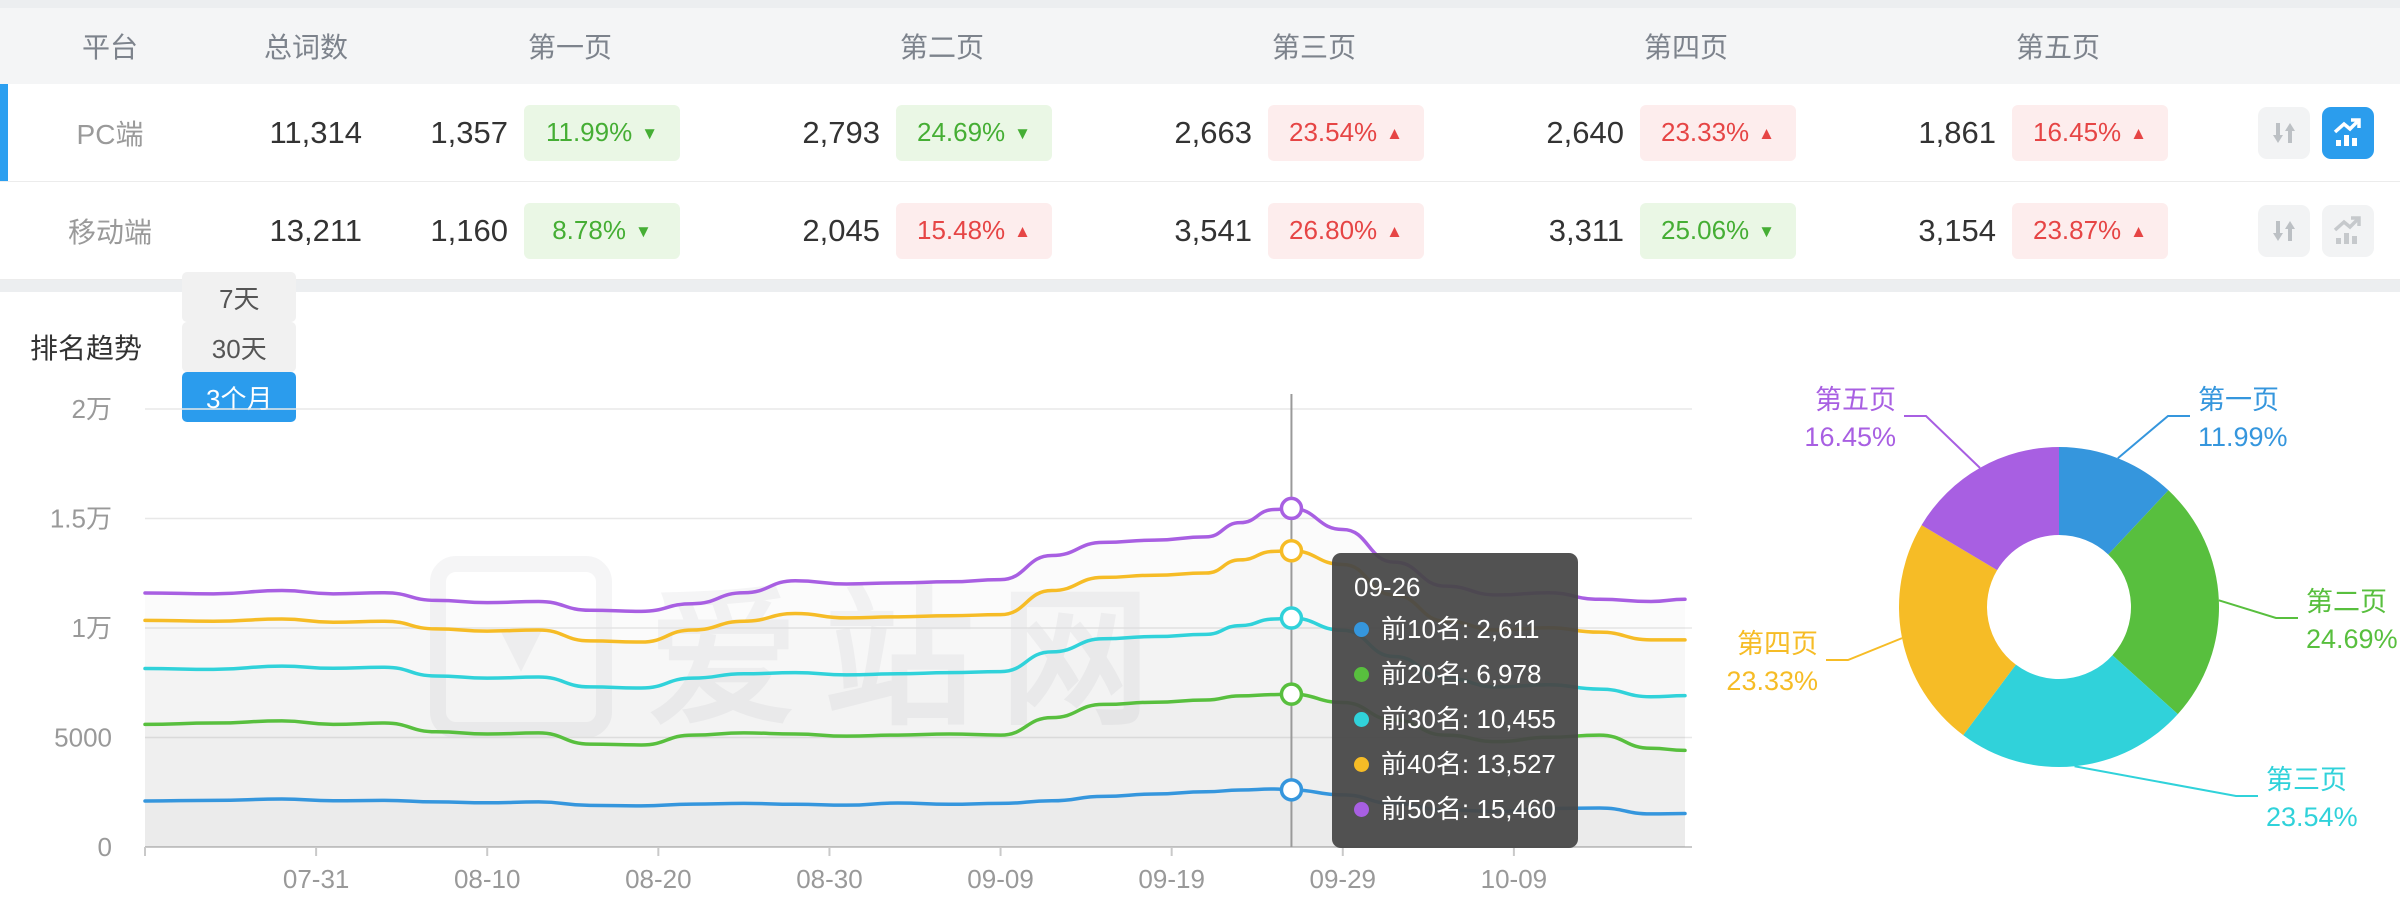  What do you see at coordinates (469, 132) in the screenshot?
I see `page1-count: 1,357` at bounding box center [469, 132].